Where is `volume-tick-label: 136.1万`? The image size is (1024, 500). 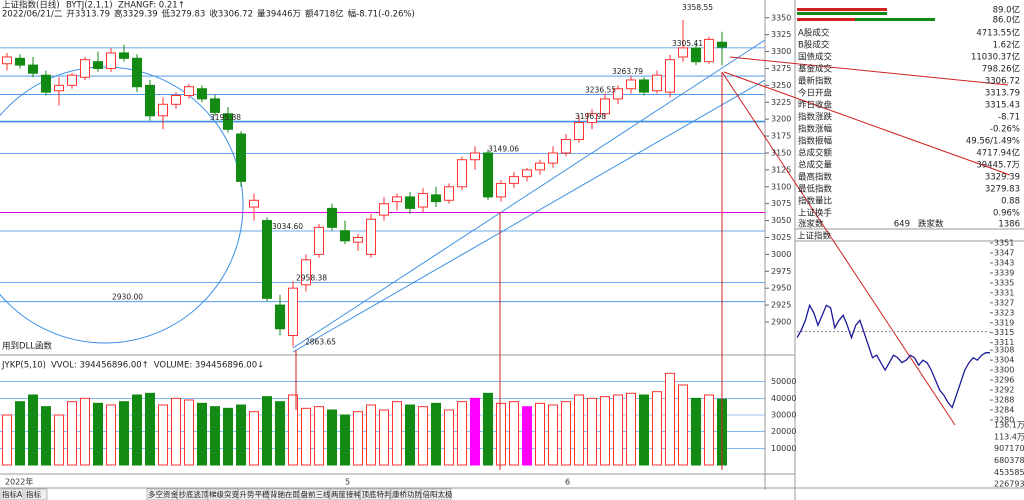 volume-tick-label: 136.1万 is located at coordinates (1009, 425).